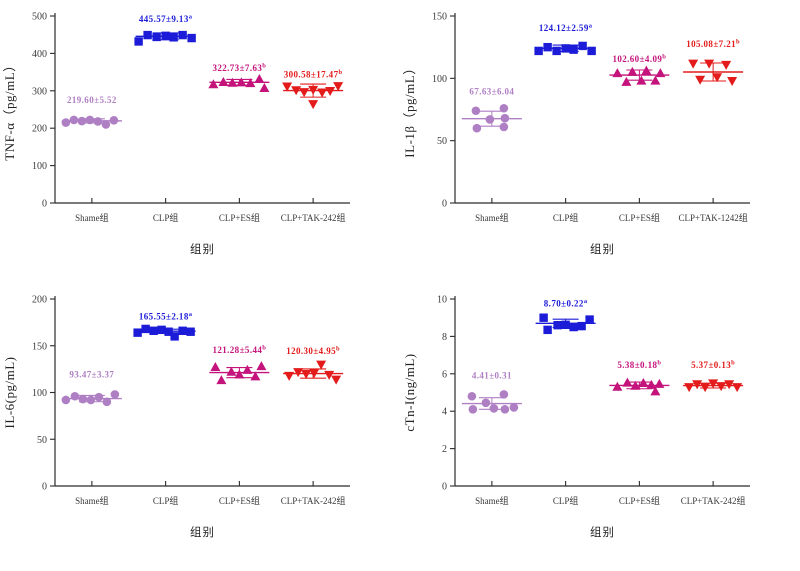 This screenshot has width=800, height=571. I want to click on group-series: 5.38±0.18b, so click(639, 378).